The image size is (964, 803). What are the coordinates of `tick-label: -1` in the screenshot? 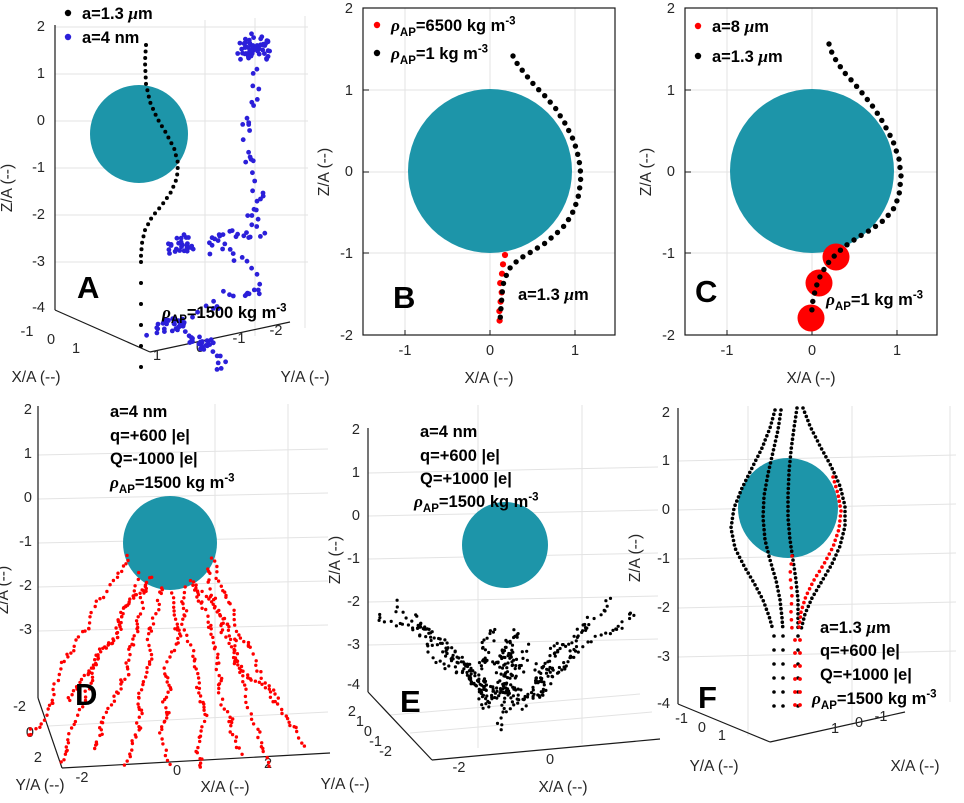 It's located at (38, 168).